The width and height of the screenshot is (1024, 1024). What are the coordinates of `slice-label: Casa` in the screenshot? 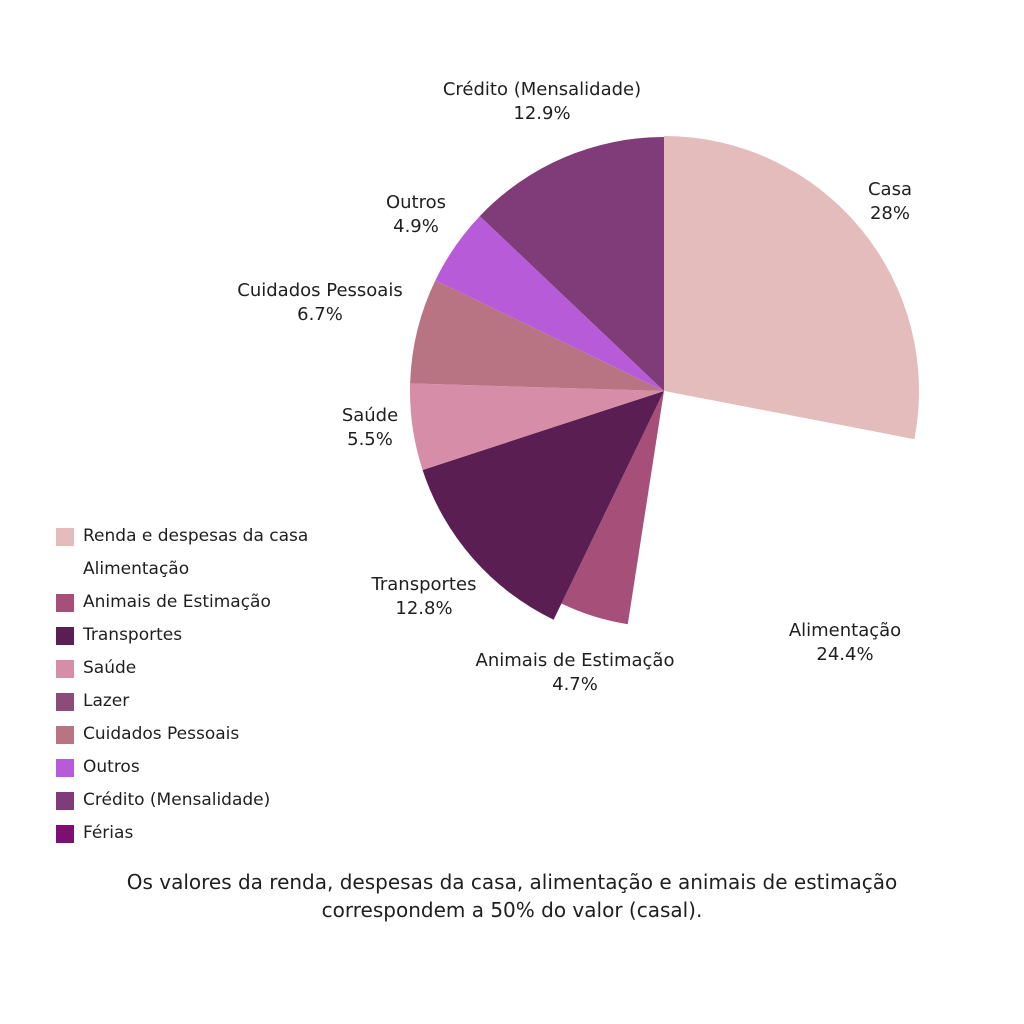 It's located at (890, 189).